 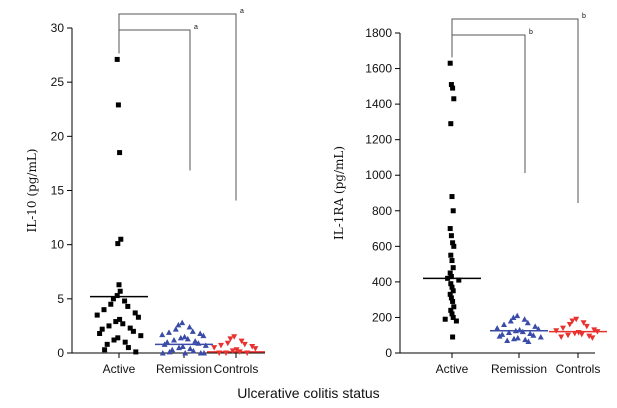 I want to click on y-tick-label: 1800, so click(x=378, y=33).